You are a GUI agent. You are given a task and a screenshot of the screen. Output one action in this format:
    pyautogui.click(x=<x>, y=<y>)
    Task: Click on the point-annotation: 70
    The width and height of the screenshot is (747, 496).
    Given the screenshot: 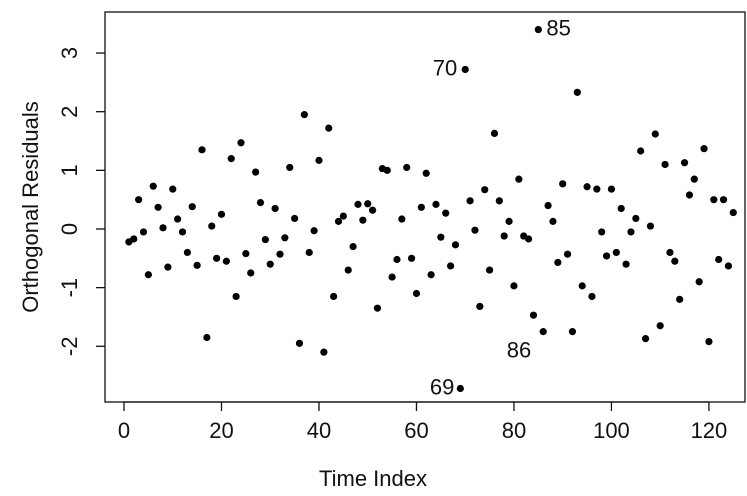 What is the action you would take?
    pyautogui.click(x=445, y=67)
    